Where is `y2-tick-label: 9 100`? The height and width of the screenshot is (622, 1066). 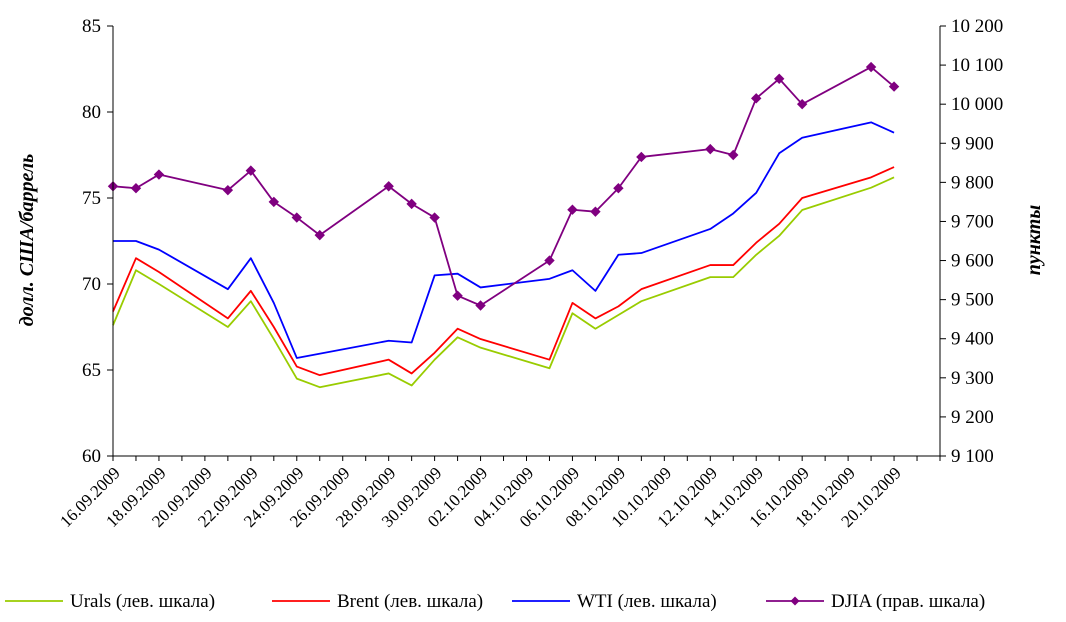
y2-tick-label: 9 100 is located at coordinates (972, 456).